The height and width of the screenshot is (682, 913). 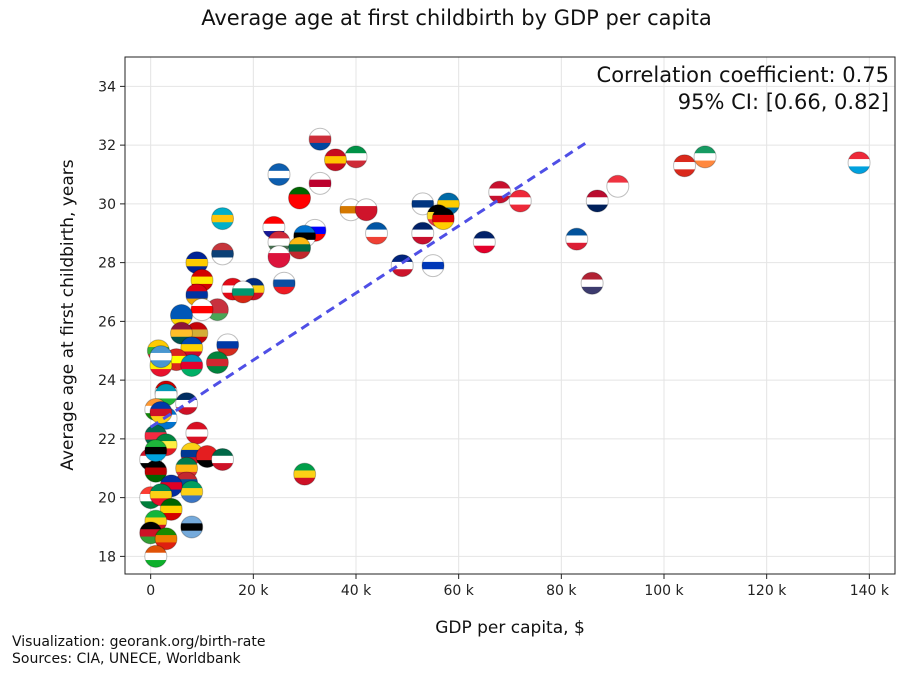 What do you see at coordinates (783, 102) in the screenshot?
I see `annotation-ci: 95% CI: [0.66, 0.82]` at bounding box center [783, 102].